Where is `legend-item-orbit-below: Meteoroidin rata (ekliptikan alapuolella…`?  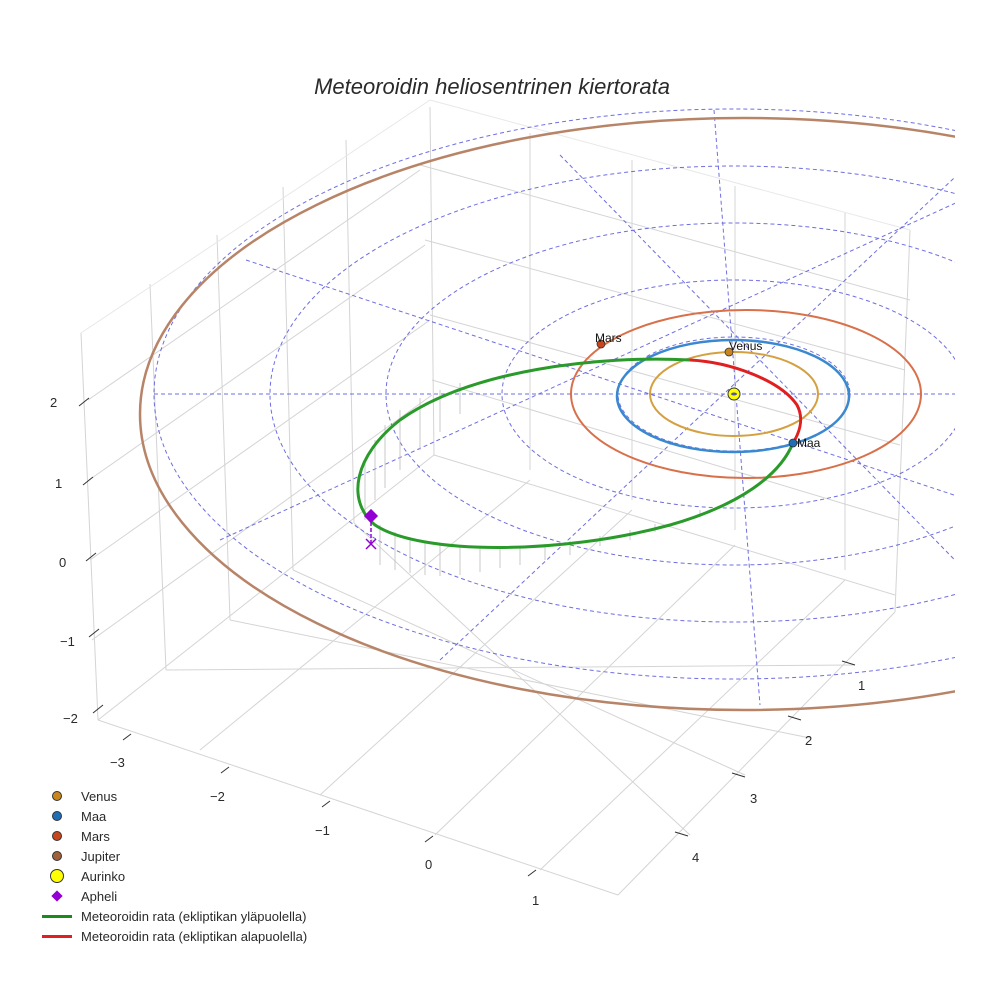 legend-item-orbit-below: Meteoroidin rata (ekliptikan alapuolella… is located at coordinates (172, 936).